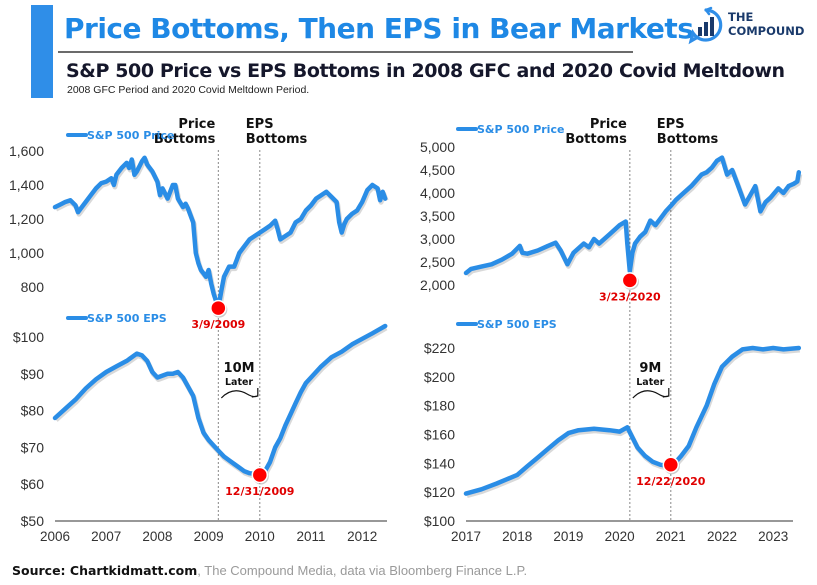 The width and height of the screenshot is (817, 585). I want to click on x-tick-label: 2020, so click(620, 536).